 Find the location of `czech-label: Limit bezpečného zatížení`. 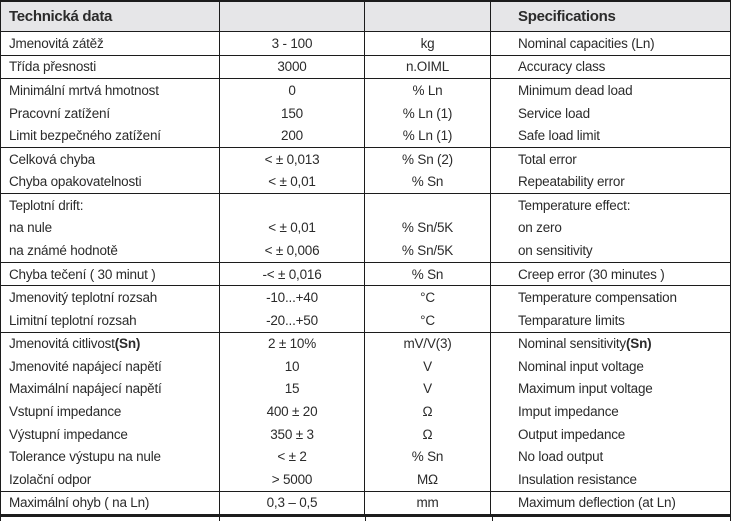

czech-label: Limit bezpečného zatížení is located at coordinates (85, 136).